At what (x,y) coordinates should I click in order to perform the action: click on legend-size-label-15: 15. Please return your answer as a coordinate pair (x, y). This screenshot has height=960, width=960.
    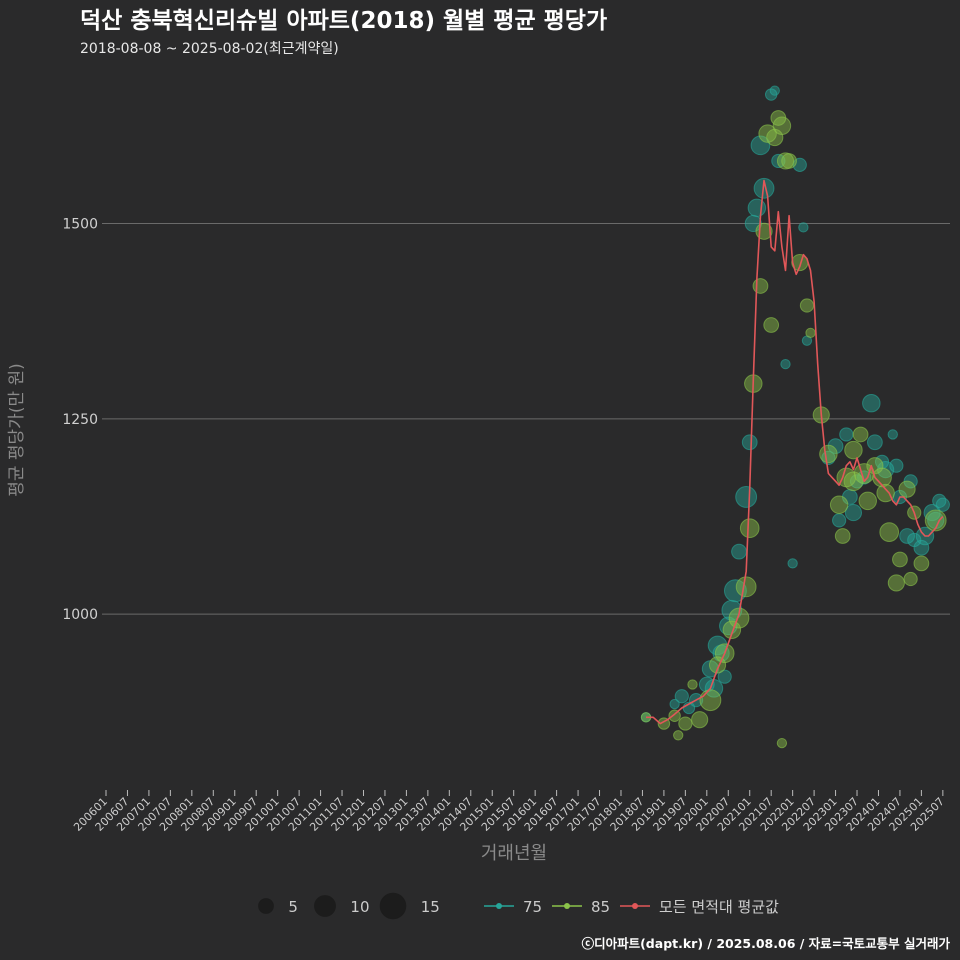
    Looking at the image, I should click on (430, 907).